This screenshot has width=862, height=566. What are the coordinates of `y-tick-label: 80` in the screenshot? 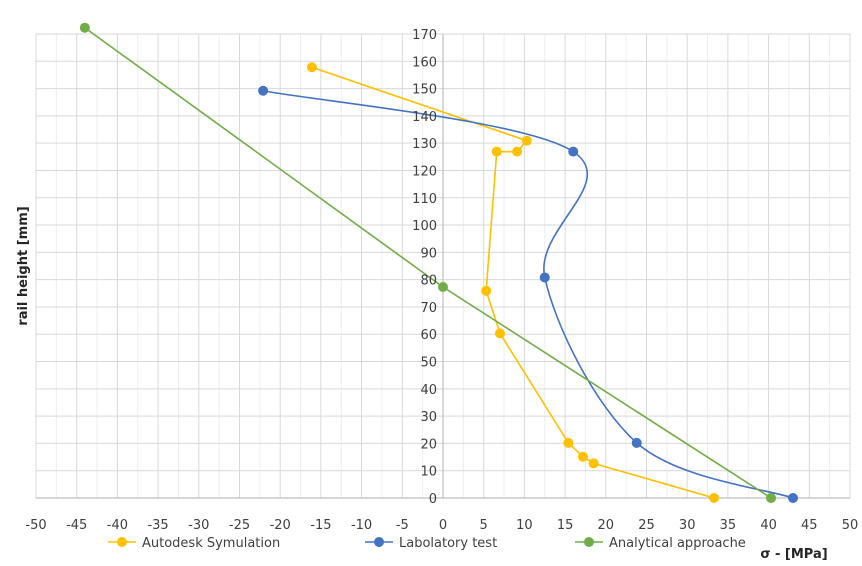 It's located at (428, 281).